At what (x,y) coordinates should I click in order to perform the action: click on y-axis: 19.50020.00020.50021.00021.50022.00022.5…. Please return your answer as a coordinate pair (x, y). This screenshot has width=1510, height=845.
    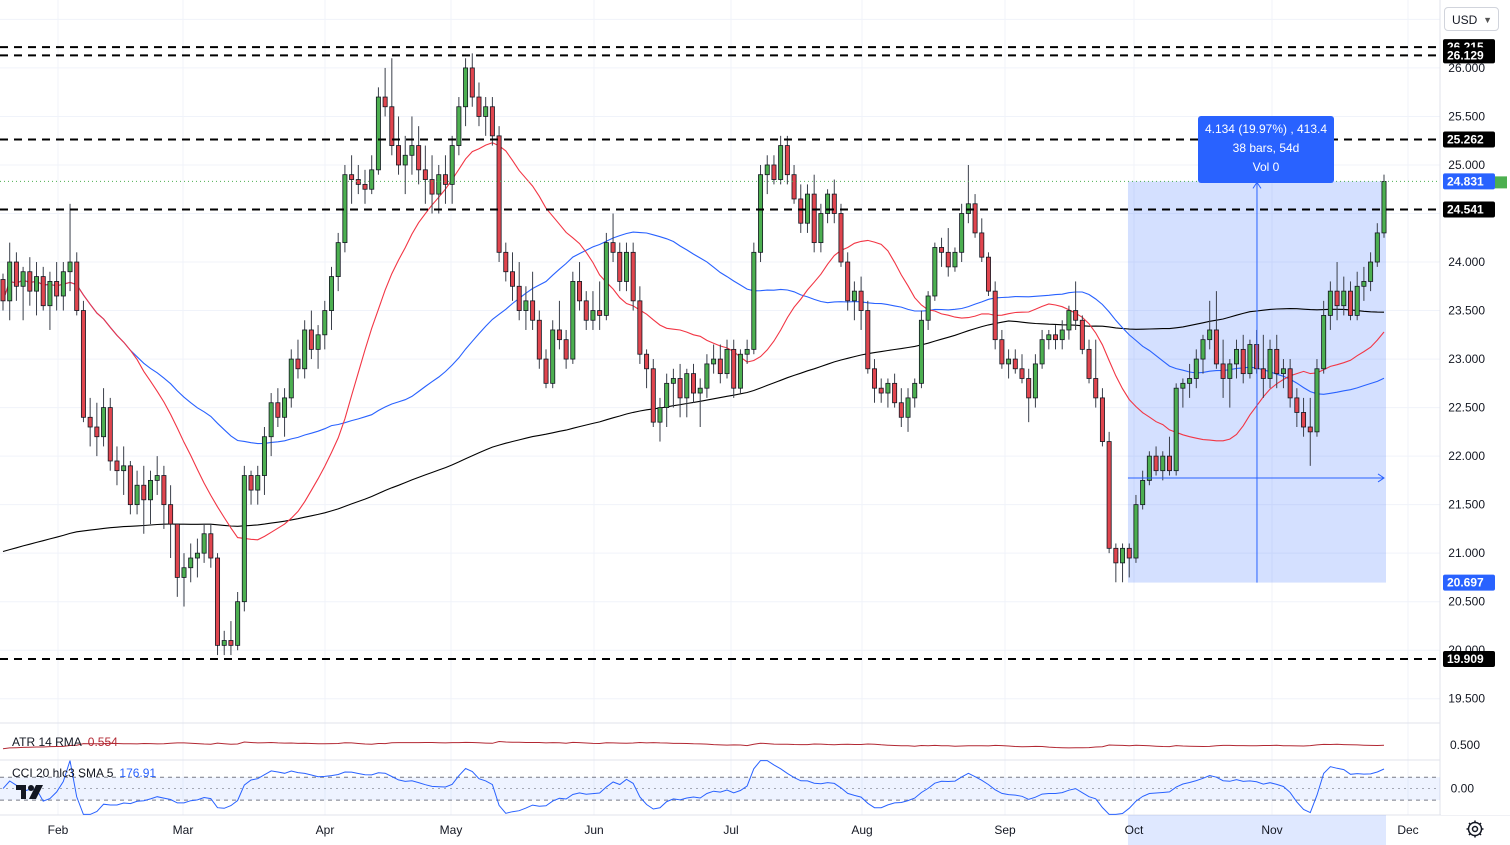
    Looking at the image, I should click on (1475, 407).